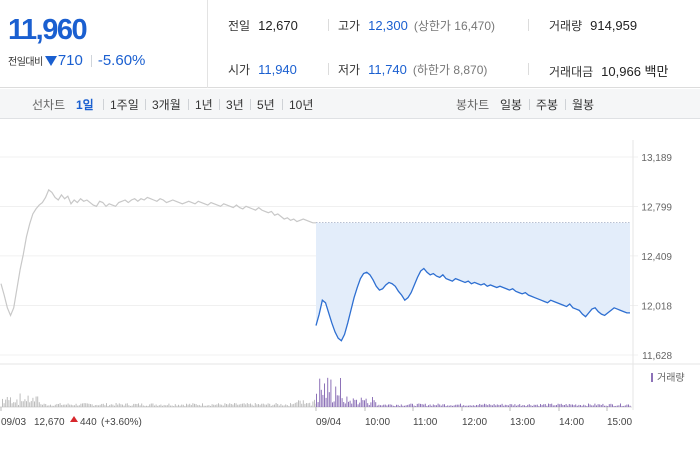 The image size is (700, 450). I want to click on candle-weekly-button: 주봉, so click(547, 105).